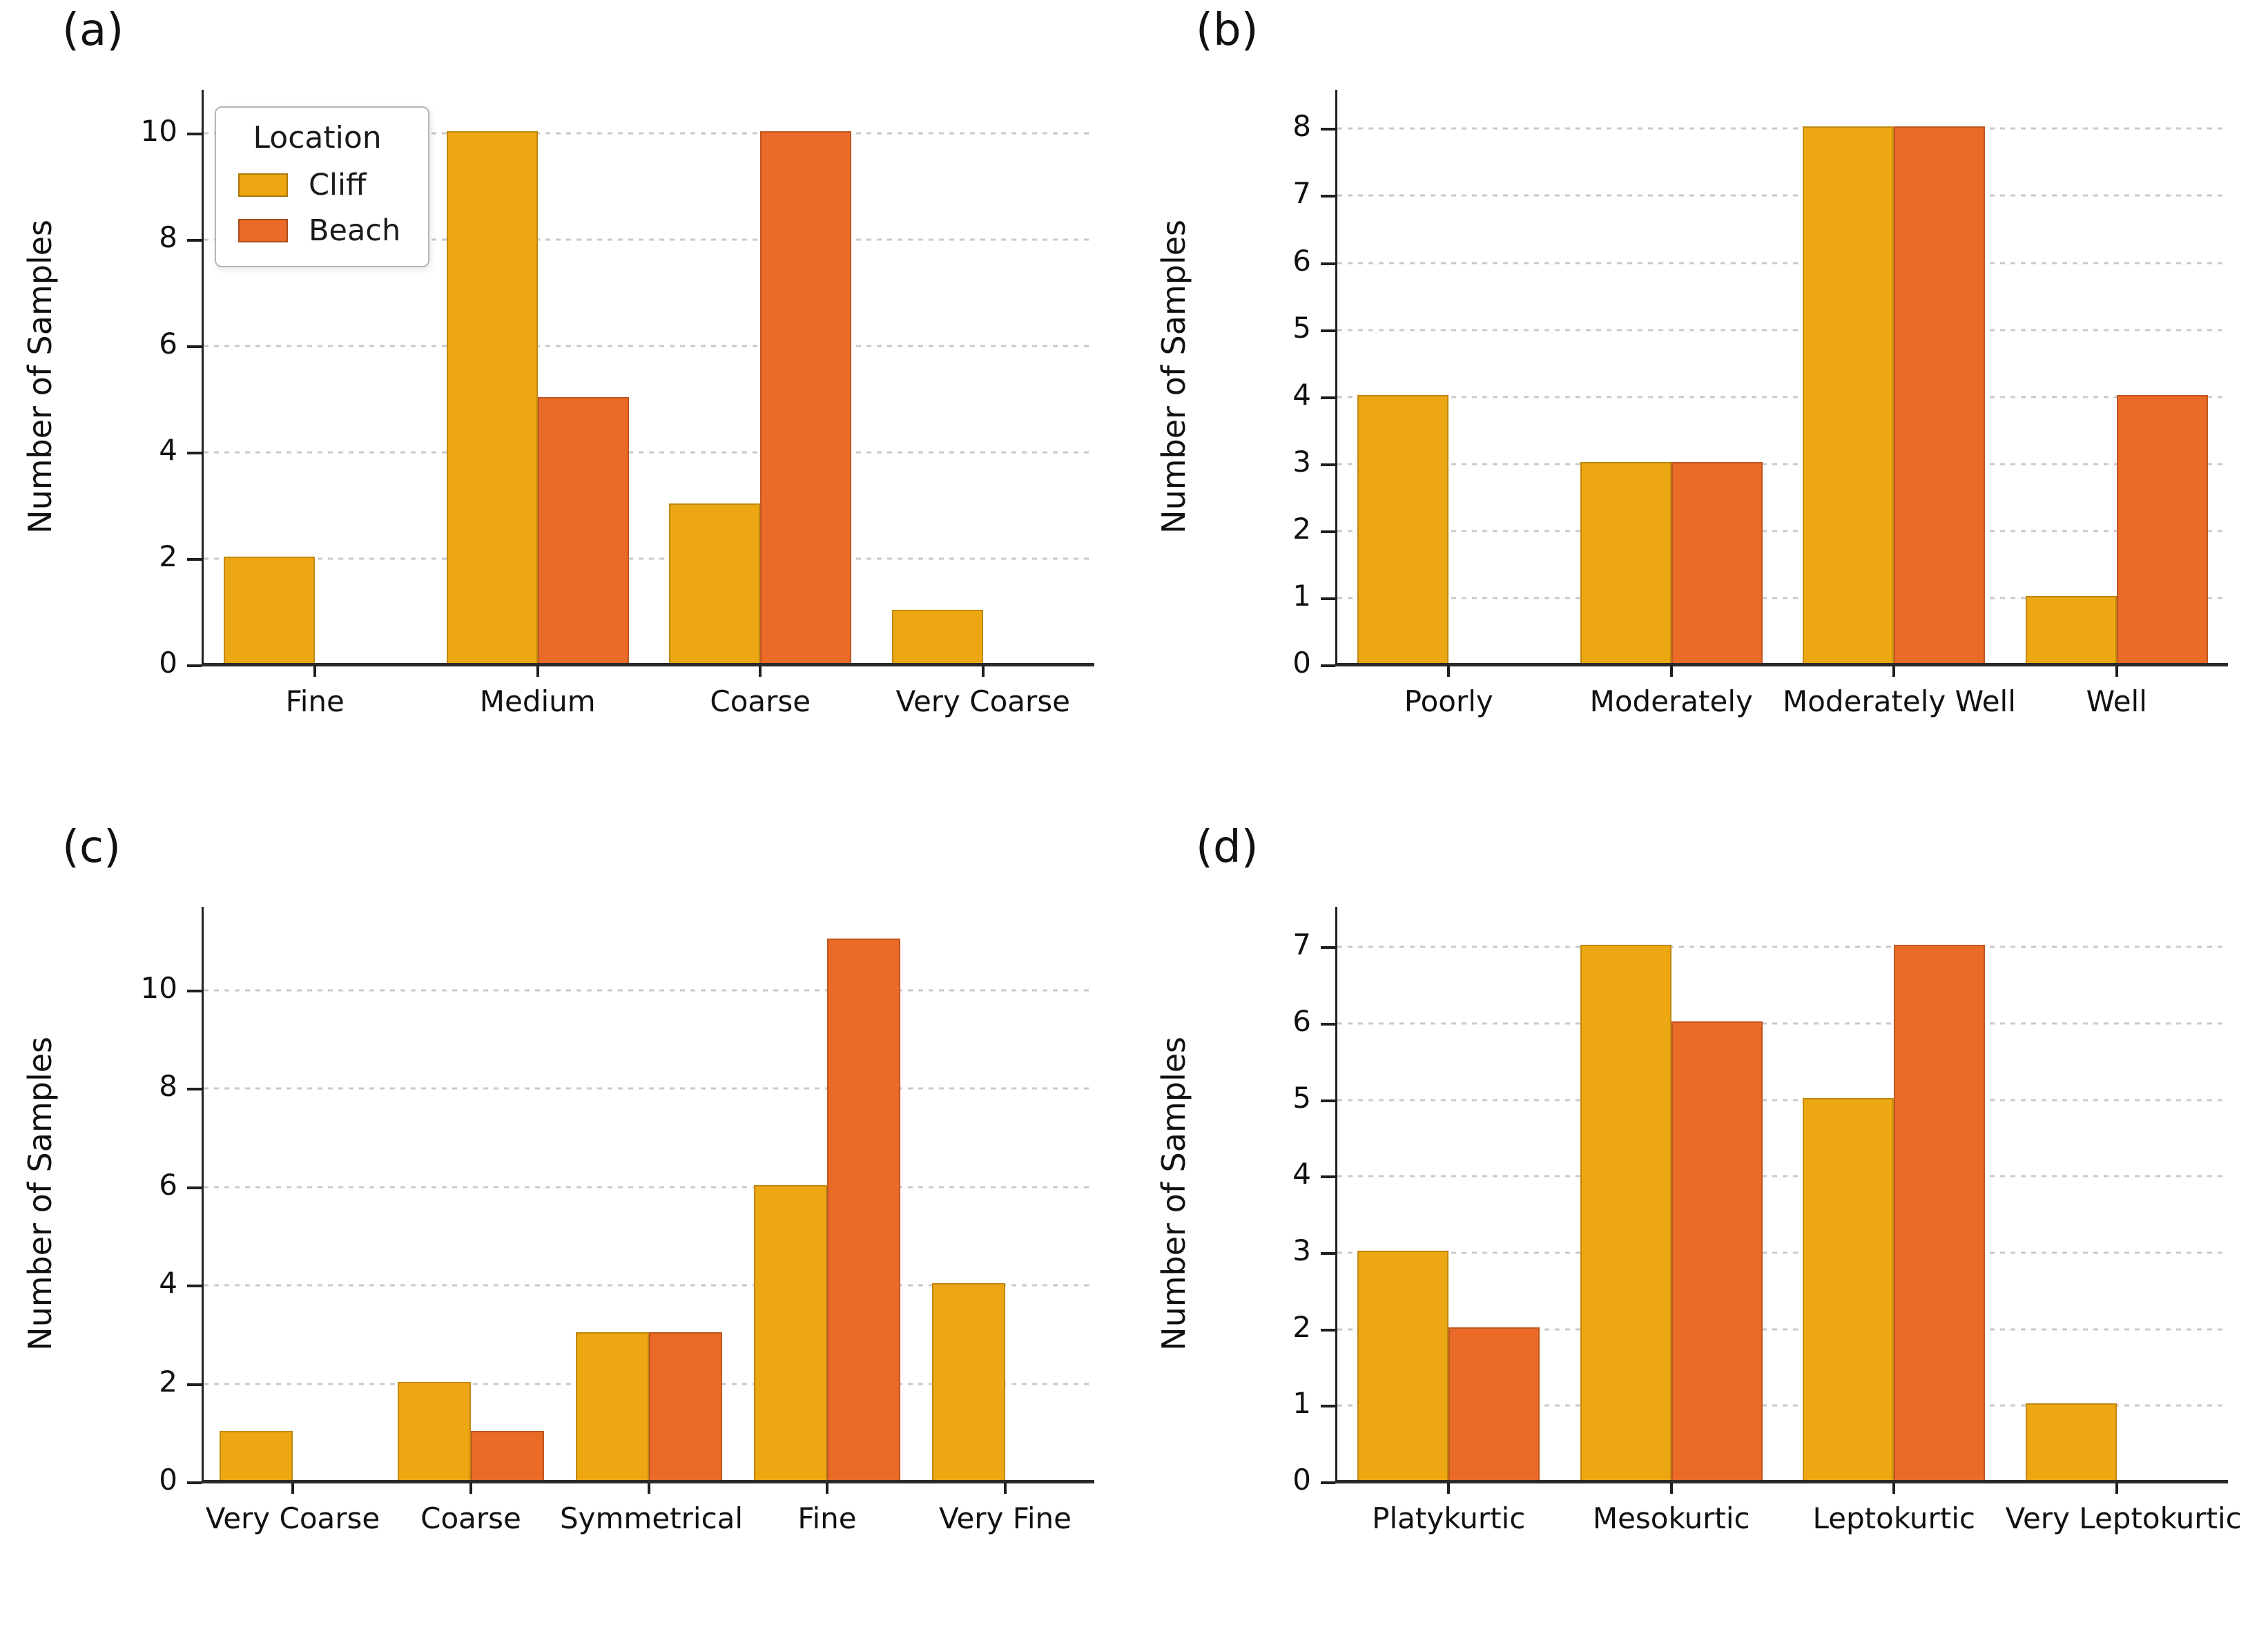  Describe the element at coordinates (338, 185) in the screenshot. I see `legend-label-cliff: Cliff` at that location.